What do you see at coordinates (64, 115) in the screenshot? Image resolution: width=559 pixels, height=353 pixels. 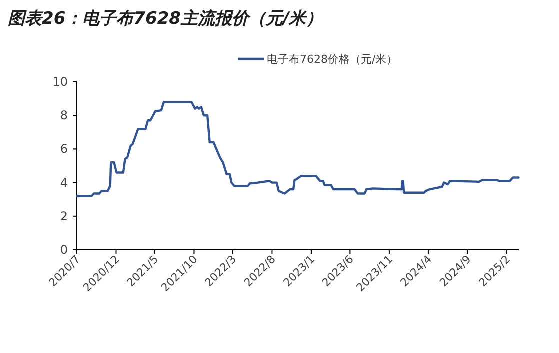 I see `y-tick-label: 8` at bounding box center [64, 115].